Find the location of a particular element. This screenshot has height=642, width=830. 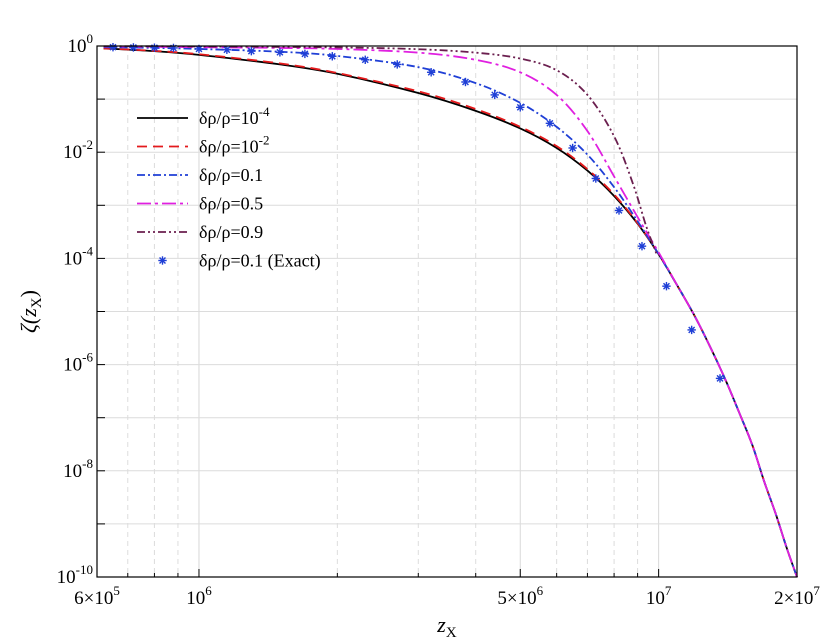

y-tick-label-exp: -2 is located at coordinates (87, 144).